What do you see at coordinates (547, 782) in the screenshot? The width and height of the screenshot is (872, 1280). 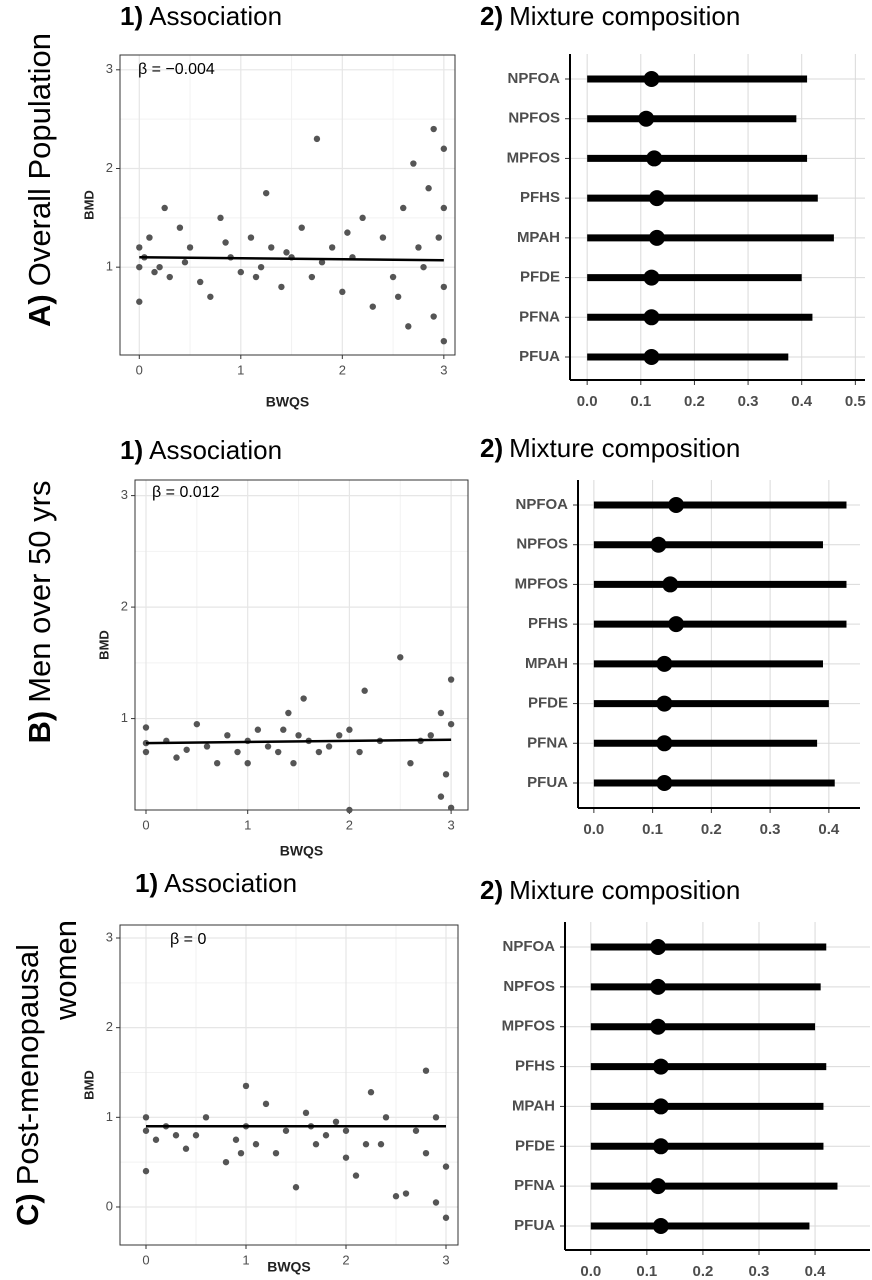 I see `category-label: PFUA` at bounding box center [547, 782].